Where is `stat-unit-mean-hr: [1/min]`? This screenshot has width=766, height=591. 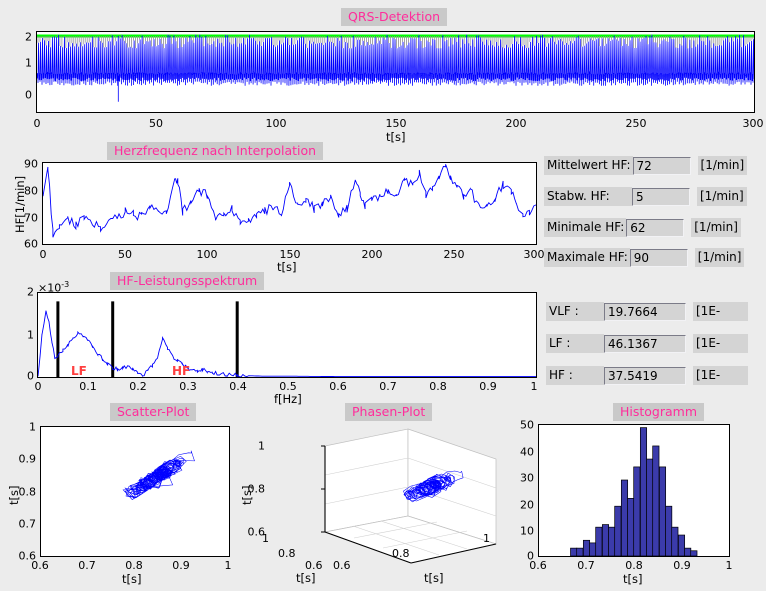 stat-unit-mean-hr: [1/min] is located at coordinates (722, 165).